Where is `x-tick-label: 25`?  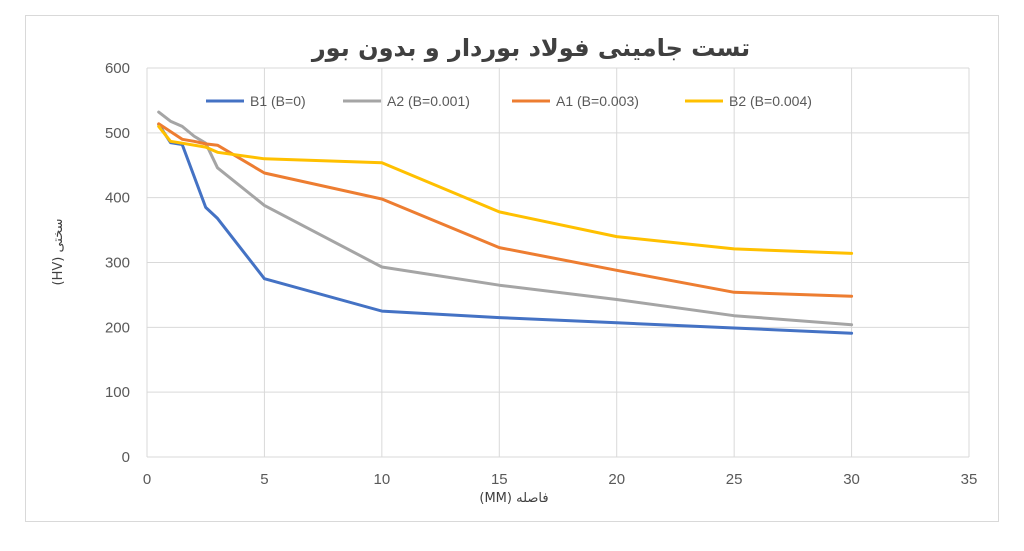 x-tick-label: 25 is located at coordinates (734, 479).